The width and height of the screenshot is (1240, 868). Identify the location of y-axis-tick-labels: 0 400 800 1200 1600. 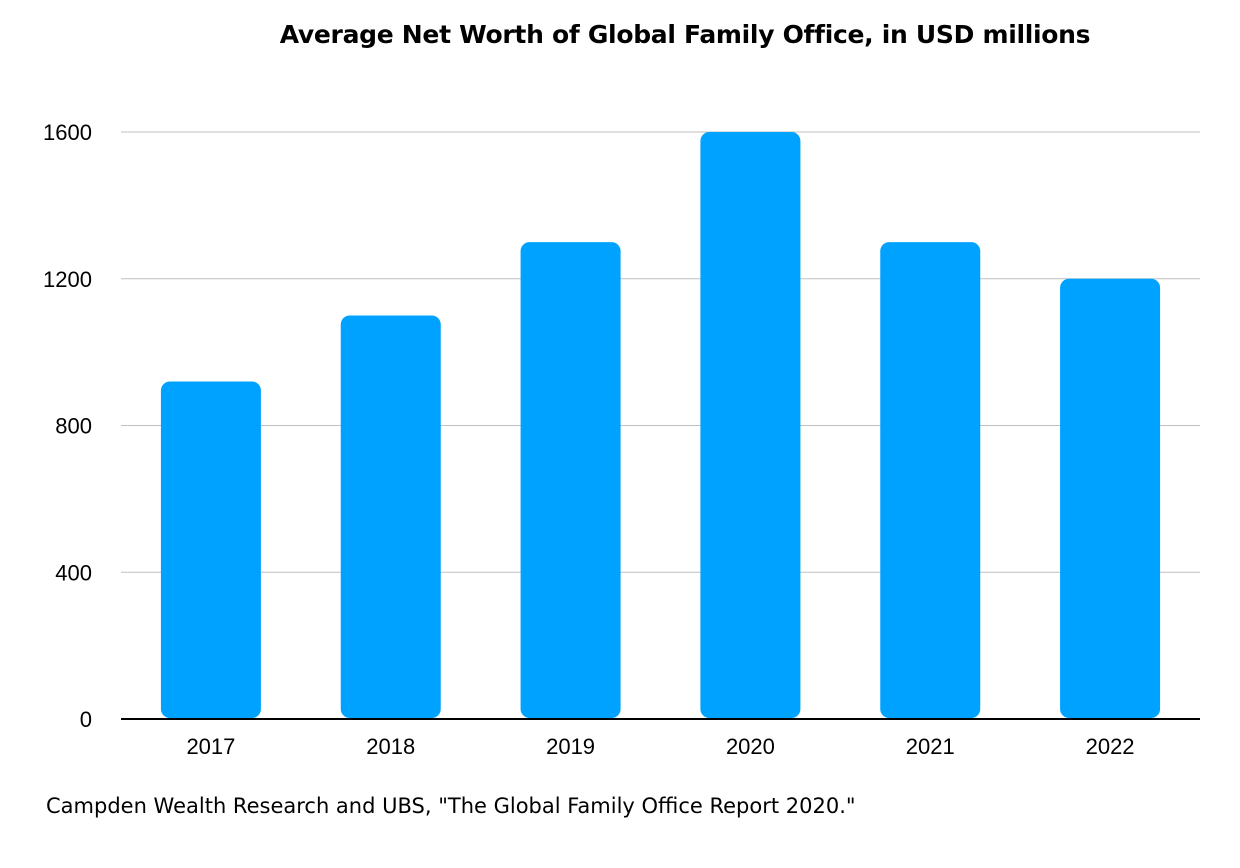
(67, 426).